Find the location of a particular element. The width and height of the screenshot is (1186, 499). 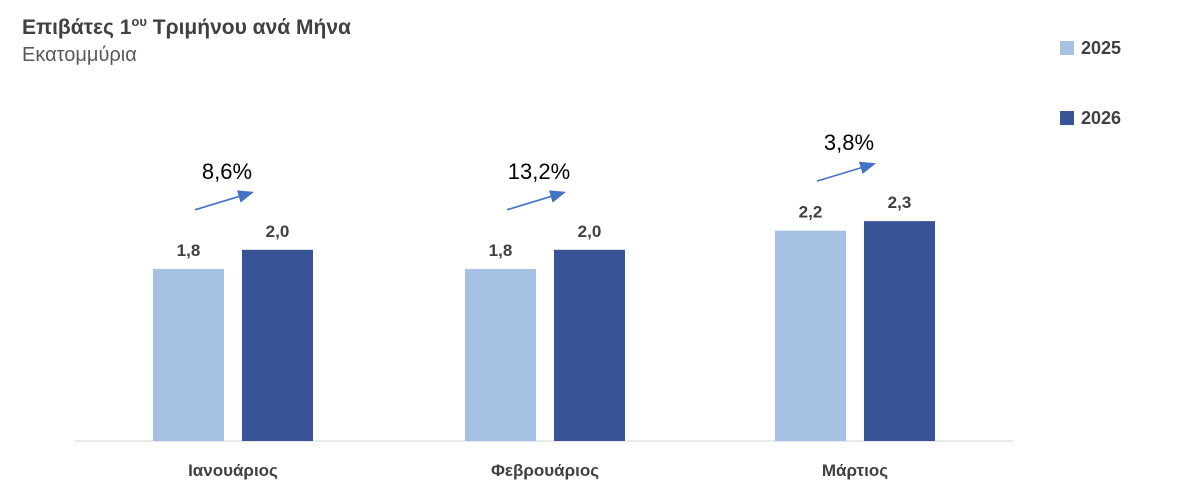

legend-label-2026: 2026 is located at coordinates (1101, 117).